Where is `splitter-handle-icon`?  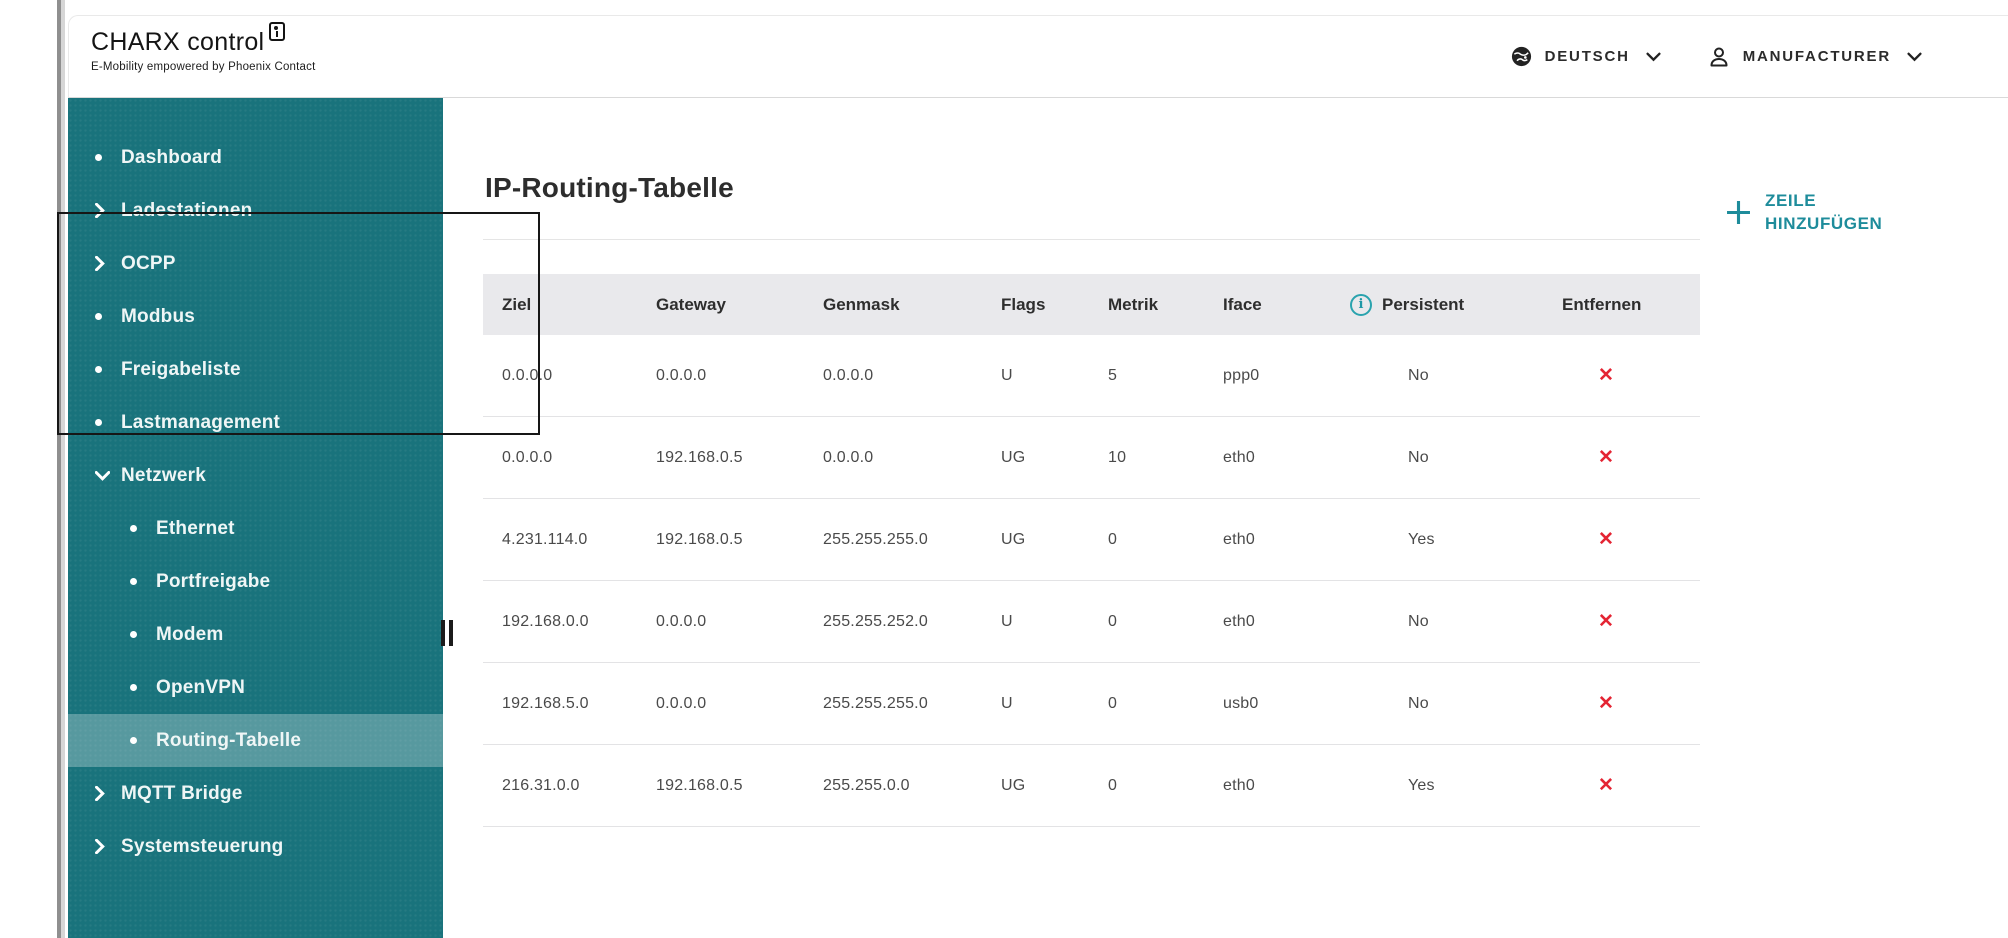
splitter-handle-icon is located at coordinates (447, 633).